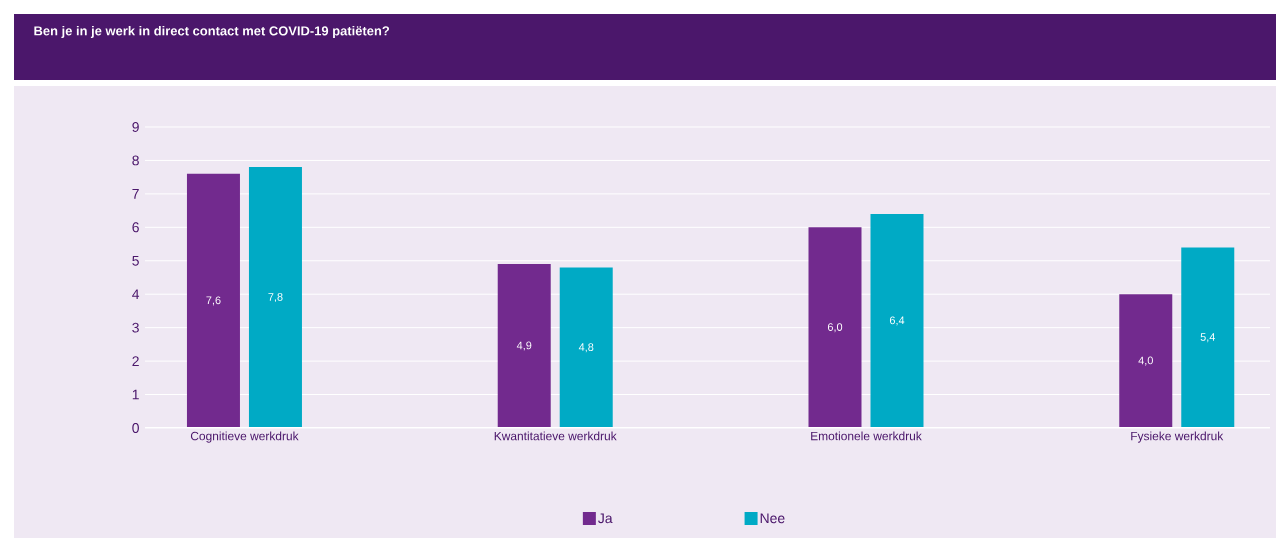  I want to click on legend-label: Nee, so click(772, 518).